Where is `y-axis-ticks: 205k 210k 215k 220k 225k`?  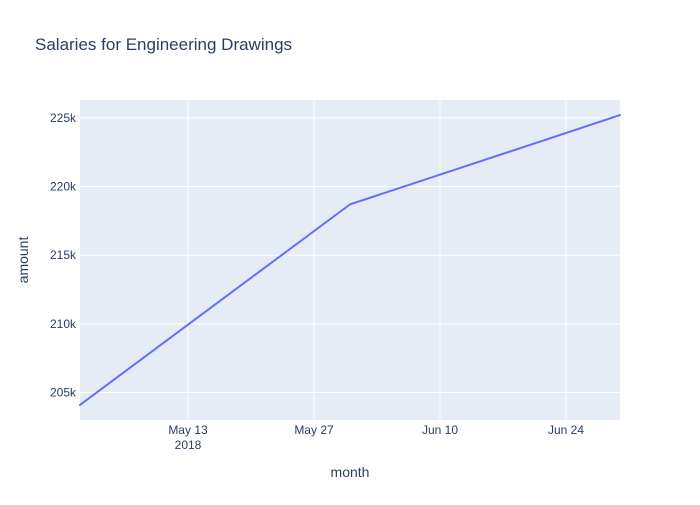
y-axis-ticks: 205k 210k 215k 220k 225k is located at coordinates (63, 255).